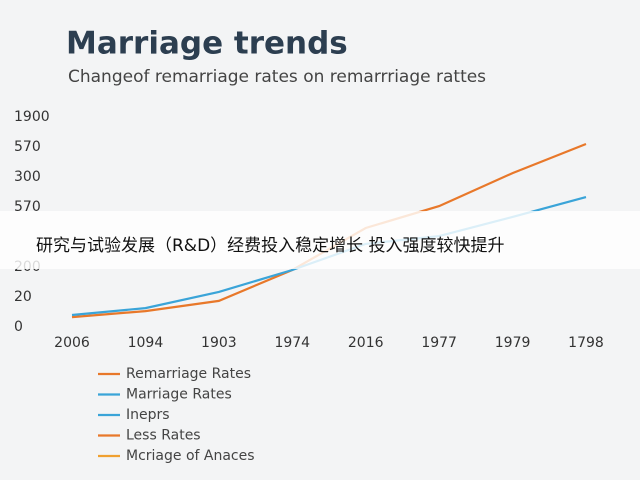 The image size is (640, 480). Describe the element at coordinates (366, 343) in the screenshot. I see `x-tick-label: 2016` at that location.